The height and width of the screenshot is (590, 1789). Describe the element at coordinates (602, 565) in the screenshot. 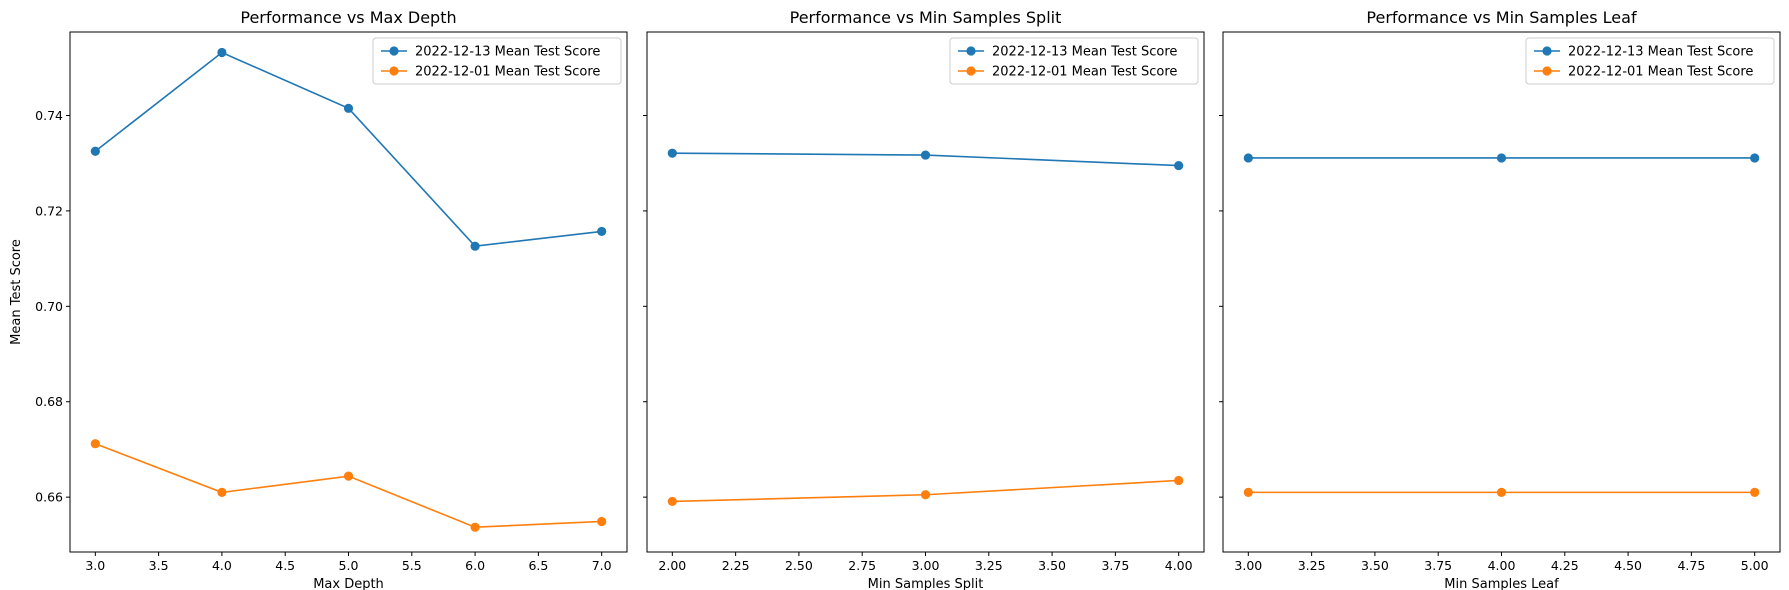

I see `x-tick-label: 7.0` at that location.